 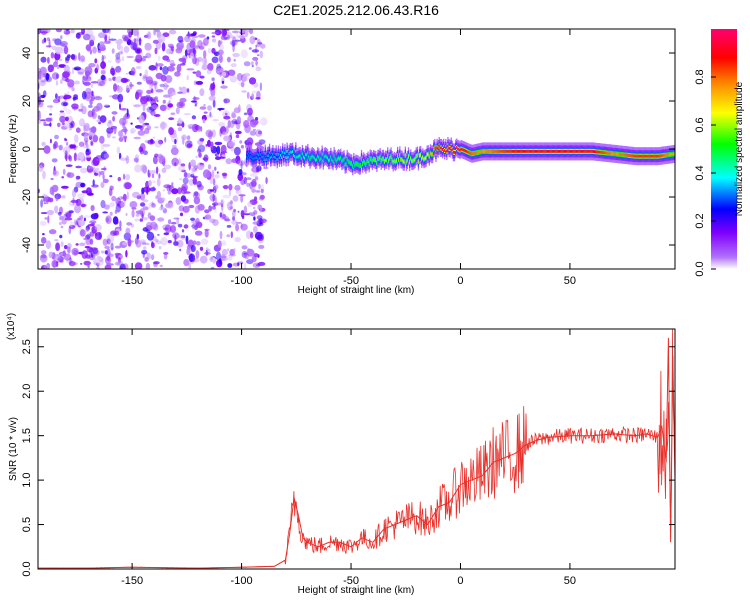 What do you see at coordinates (356, 290) in the screenshot?
I see `spectrogram-x-axis-label: Height of straight line (km)` at bounding box center [356, 290].